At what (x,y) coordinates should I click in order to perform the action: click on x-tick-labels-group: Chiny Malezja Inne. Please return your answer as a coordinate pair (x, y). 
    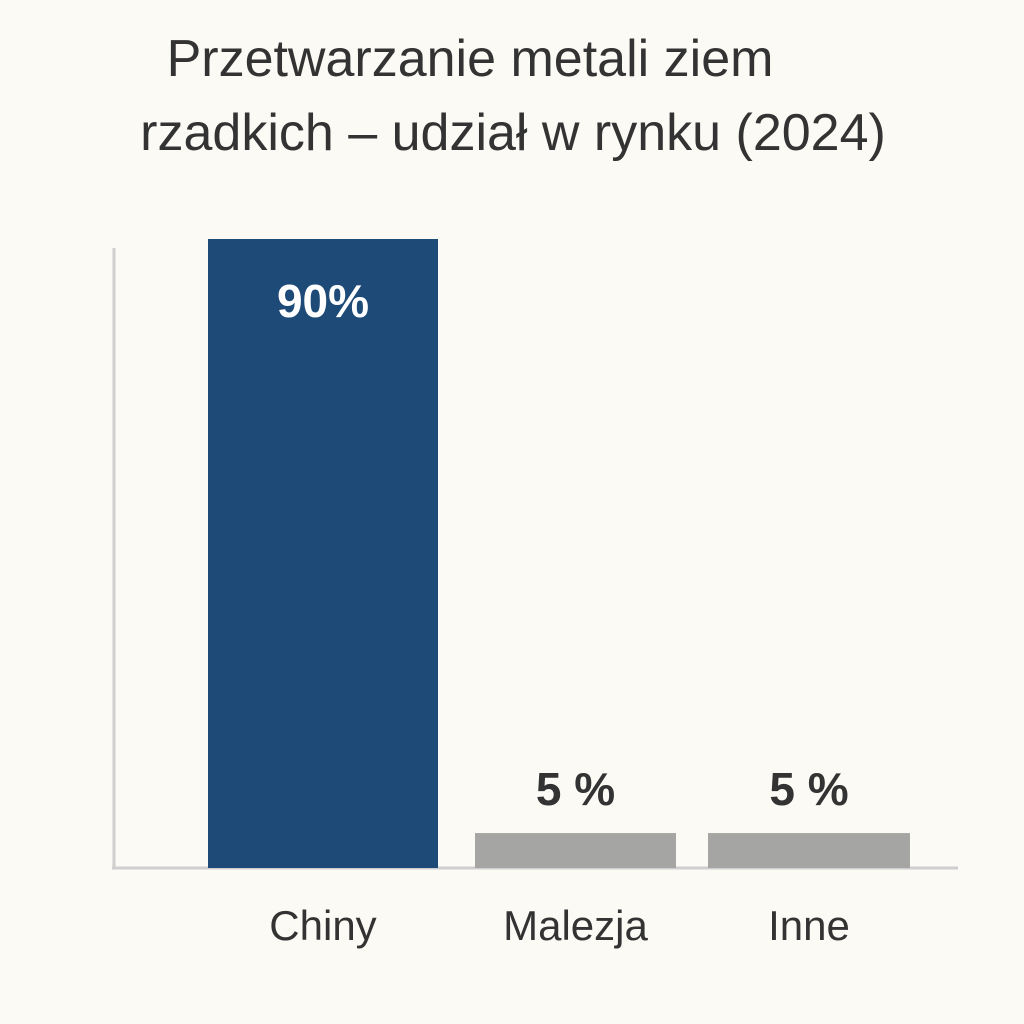
    Looking at the image, I should click on (559, 925).